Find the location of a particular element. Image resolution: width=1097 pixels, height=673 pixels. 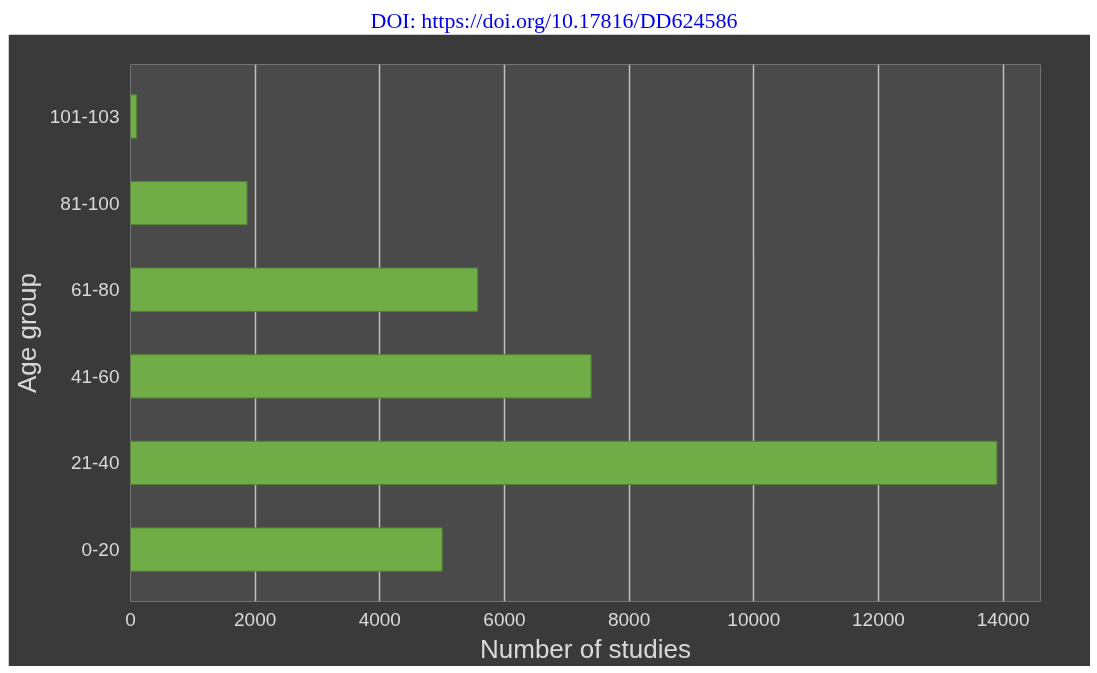

y-tick-label: 81-100 is located at coordinates (90, 203).